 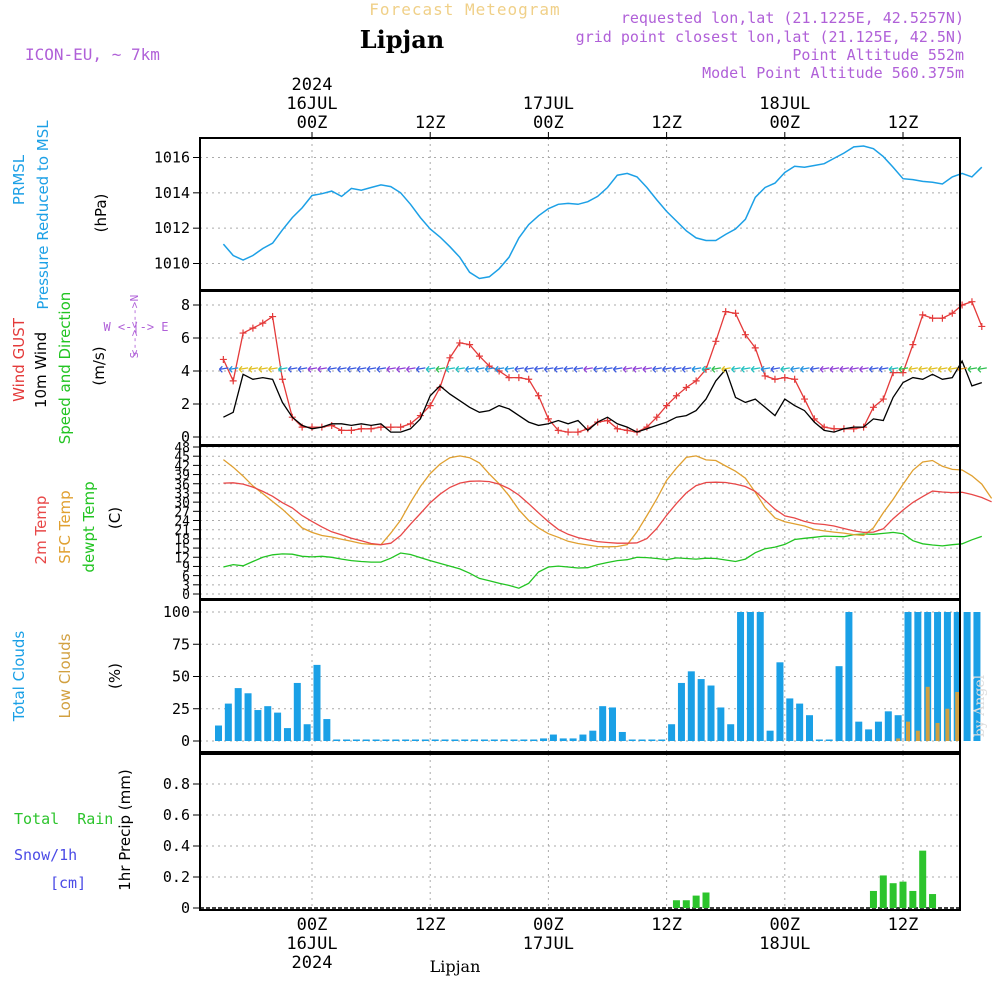 What do you see at coordinates (41, 530) in the screenshot?
I see `temp-2m-label: 2m Temp` at bounding box center [41, 530].